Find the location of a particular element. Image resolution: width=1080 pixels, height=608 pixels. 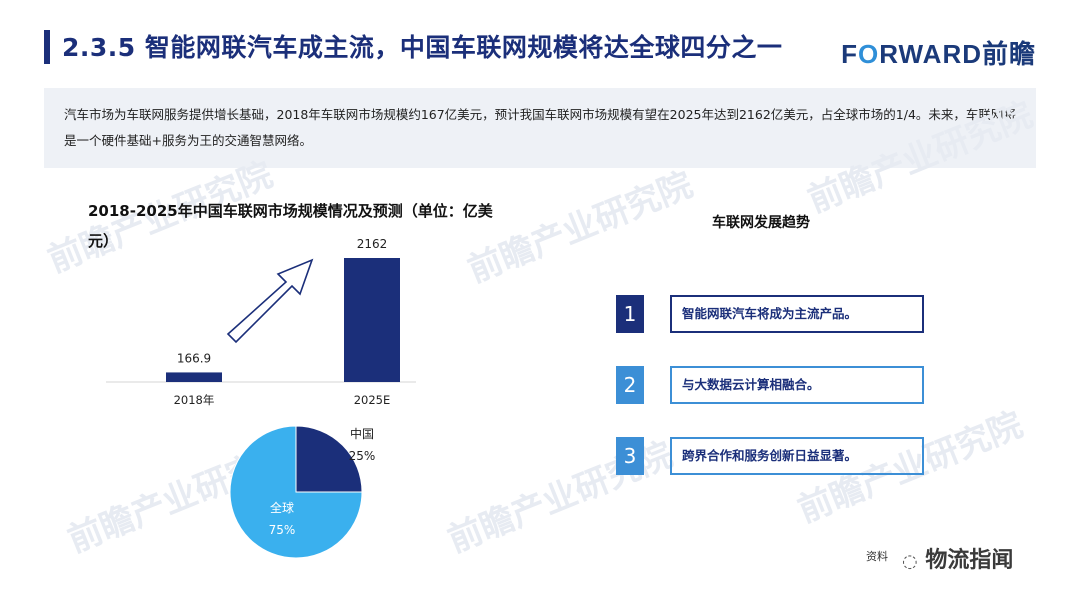

title-accent-bar is located at coordinates (47, 47).